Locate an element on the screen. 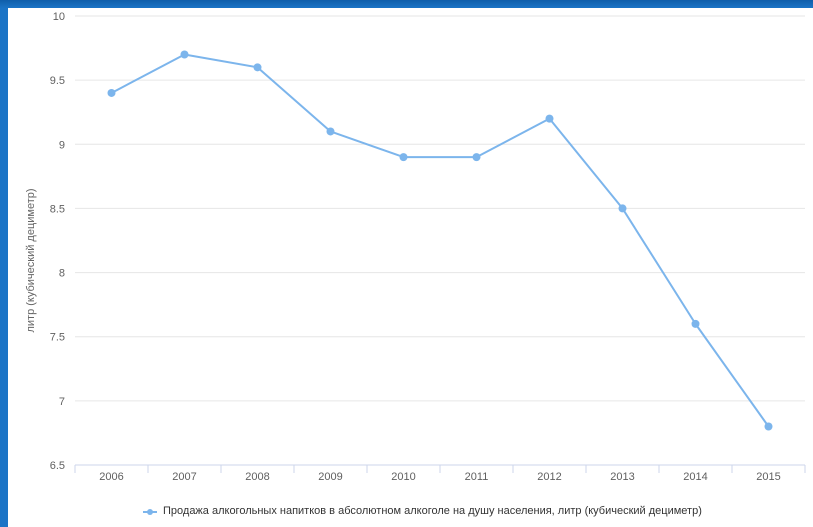 The image size is (813, 527). y-tick-label: 9 is located at coordinates (62, 145).